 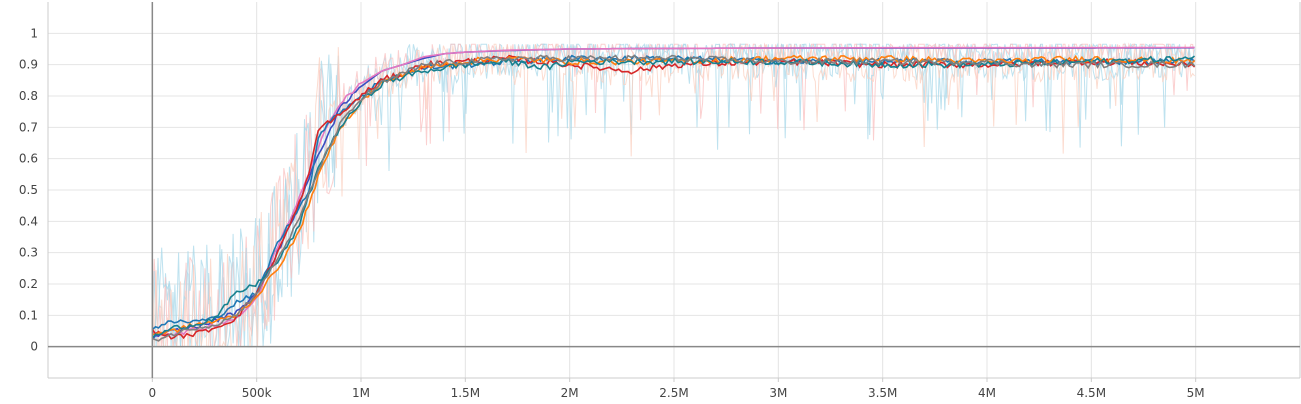 What do you see at coordinates (987, 393) in the screenshot?
I see `x-tick-label: 4M` at bounding box center [987, 393].